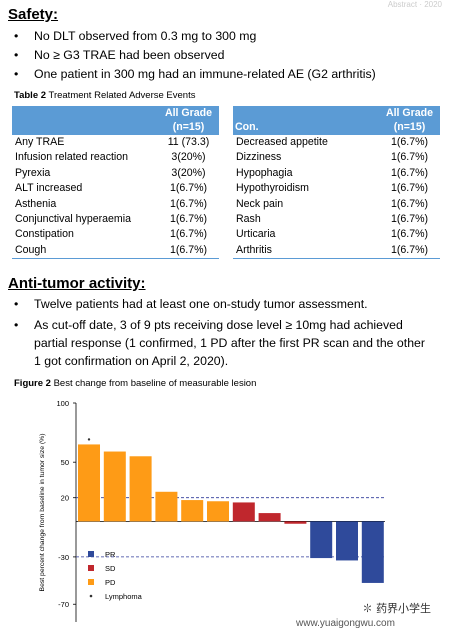 This screenshot has width=450, height=633. I want to click on figure-label: Figure 2, so click(32, 383).